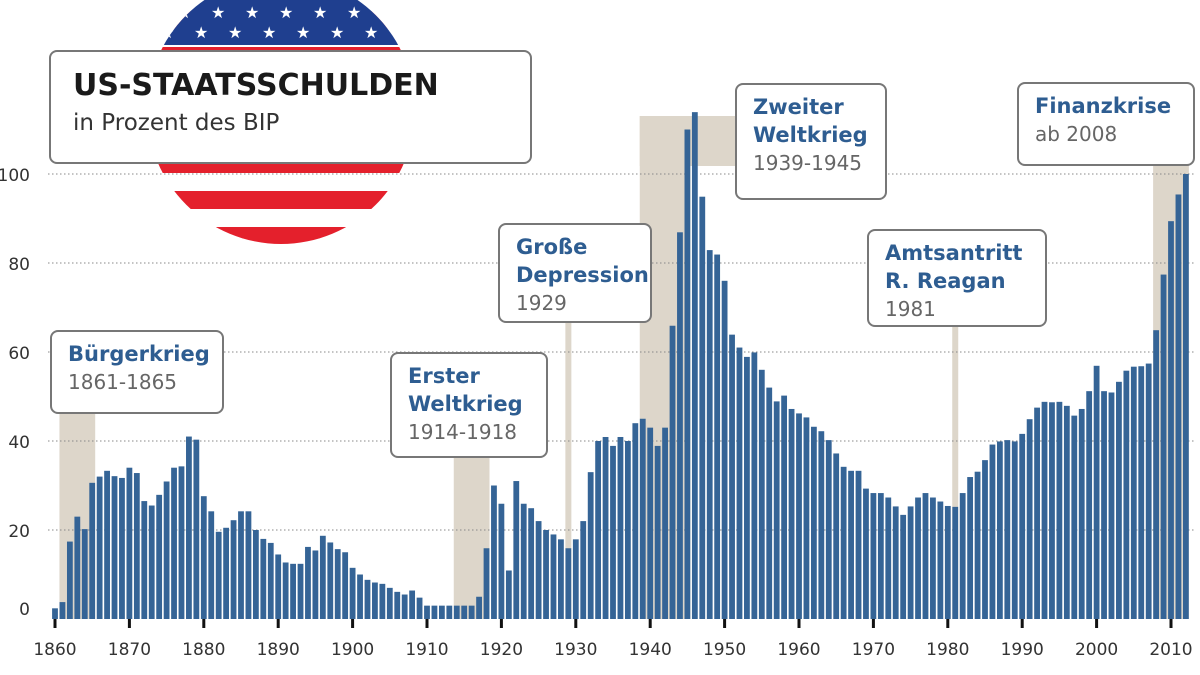 The image size is (1200, 675). What do you see at coordinates (1126, 494) in the screenshot?
I see `bar-2004` at bounding box center [1126, 494].